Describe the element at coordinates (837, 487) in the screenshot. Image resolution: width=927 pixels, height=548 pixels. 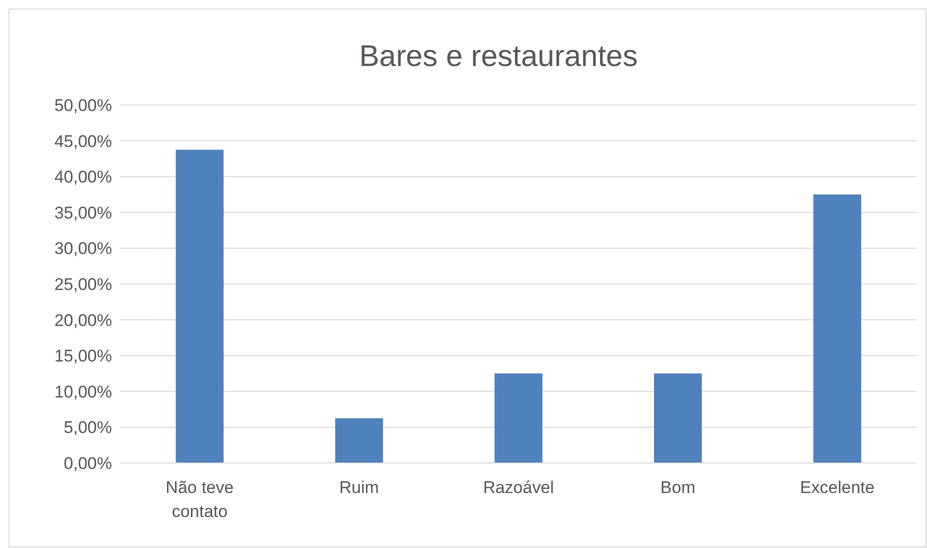
I see `x-tick-label: Excelente` at that location.